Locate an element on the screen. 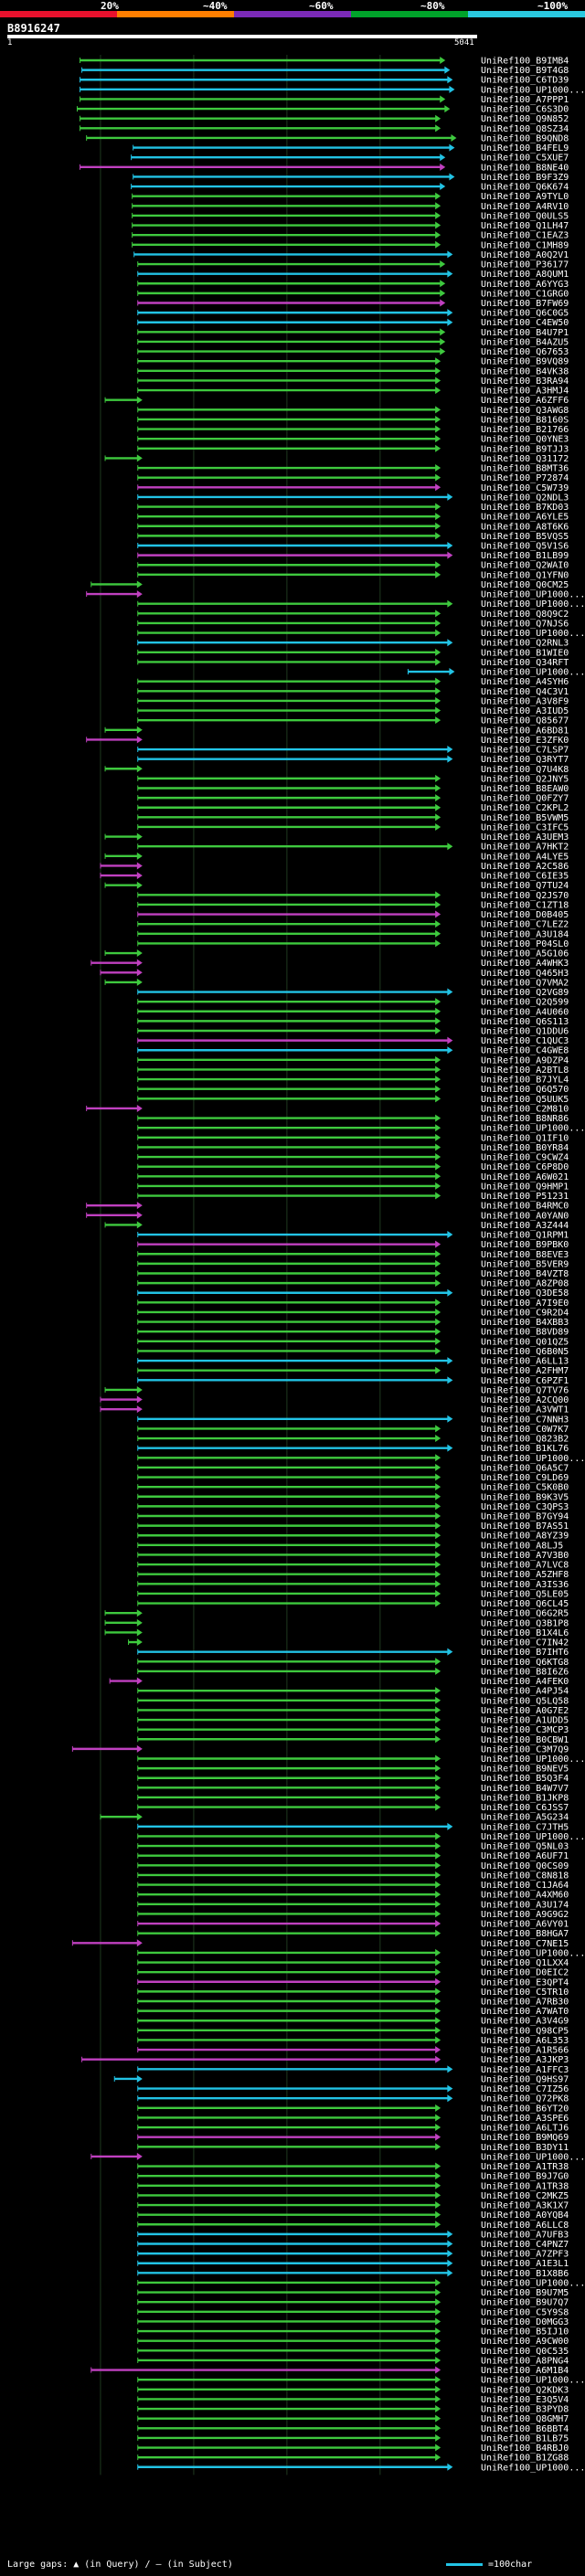  hit-label: UniRef100_A5ZHF8 is located at coordinates (525, 1575).